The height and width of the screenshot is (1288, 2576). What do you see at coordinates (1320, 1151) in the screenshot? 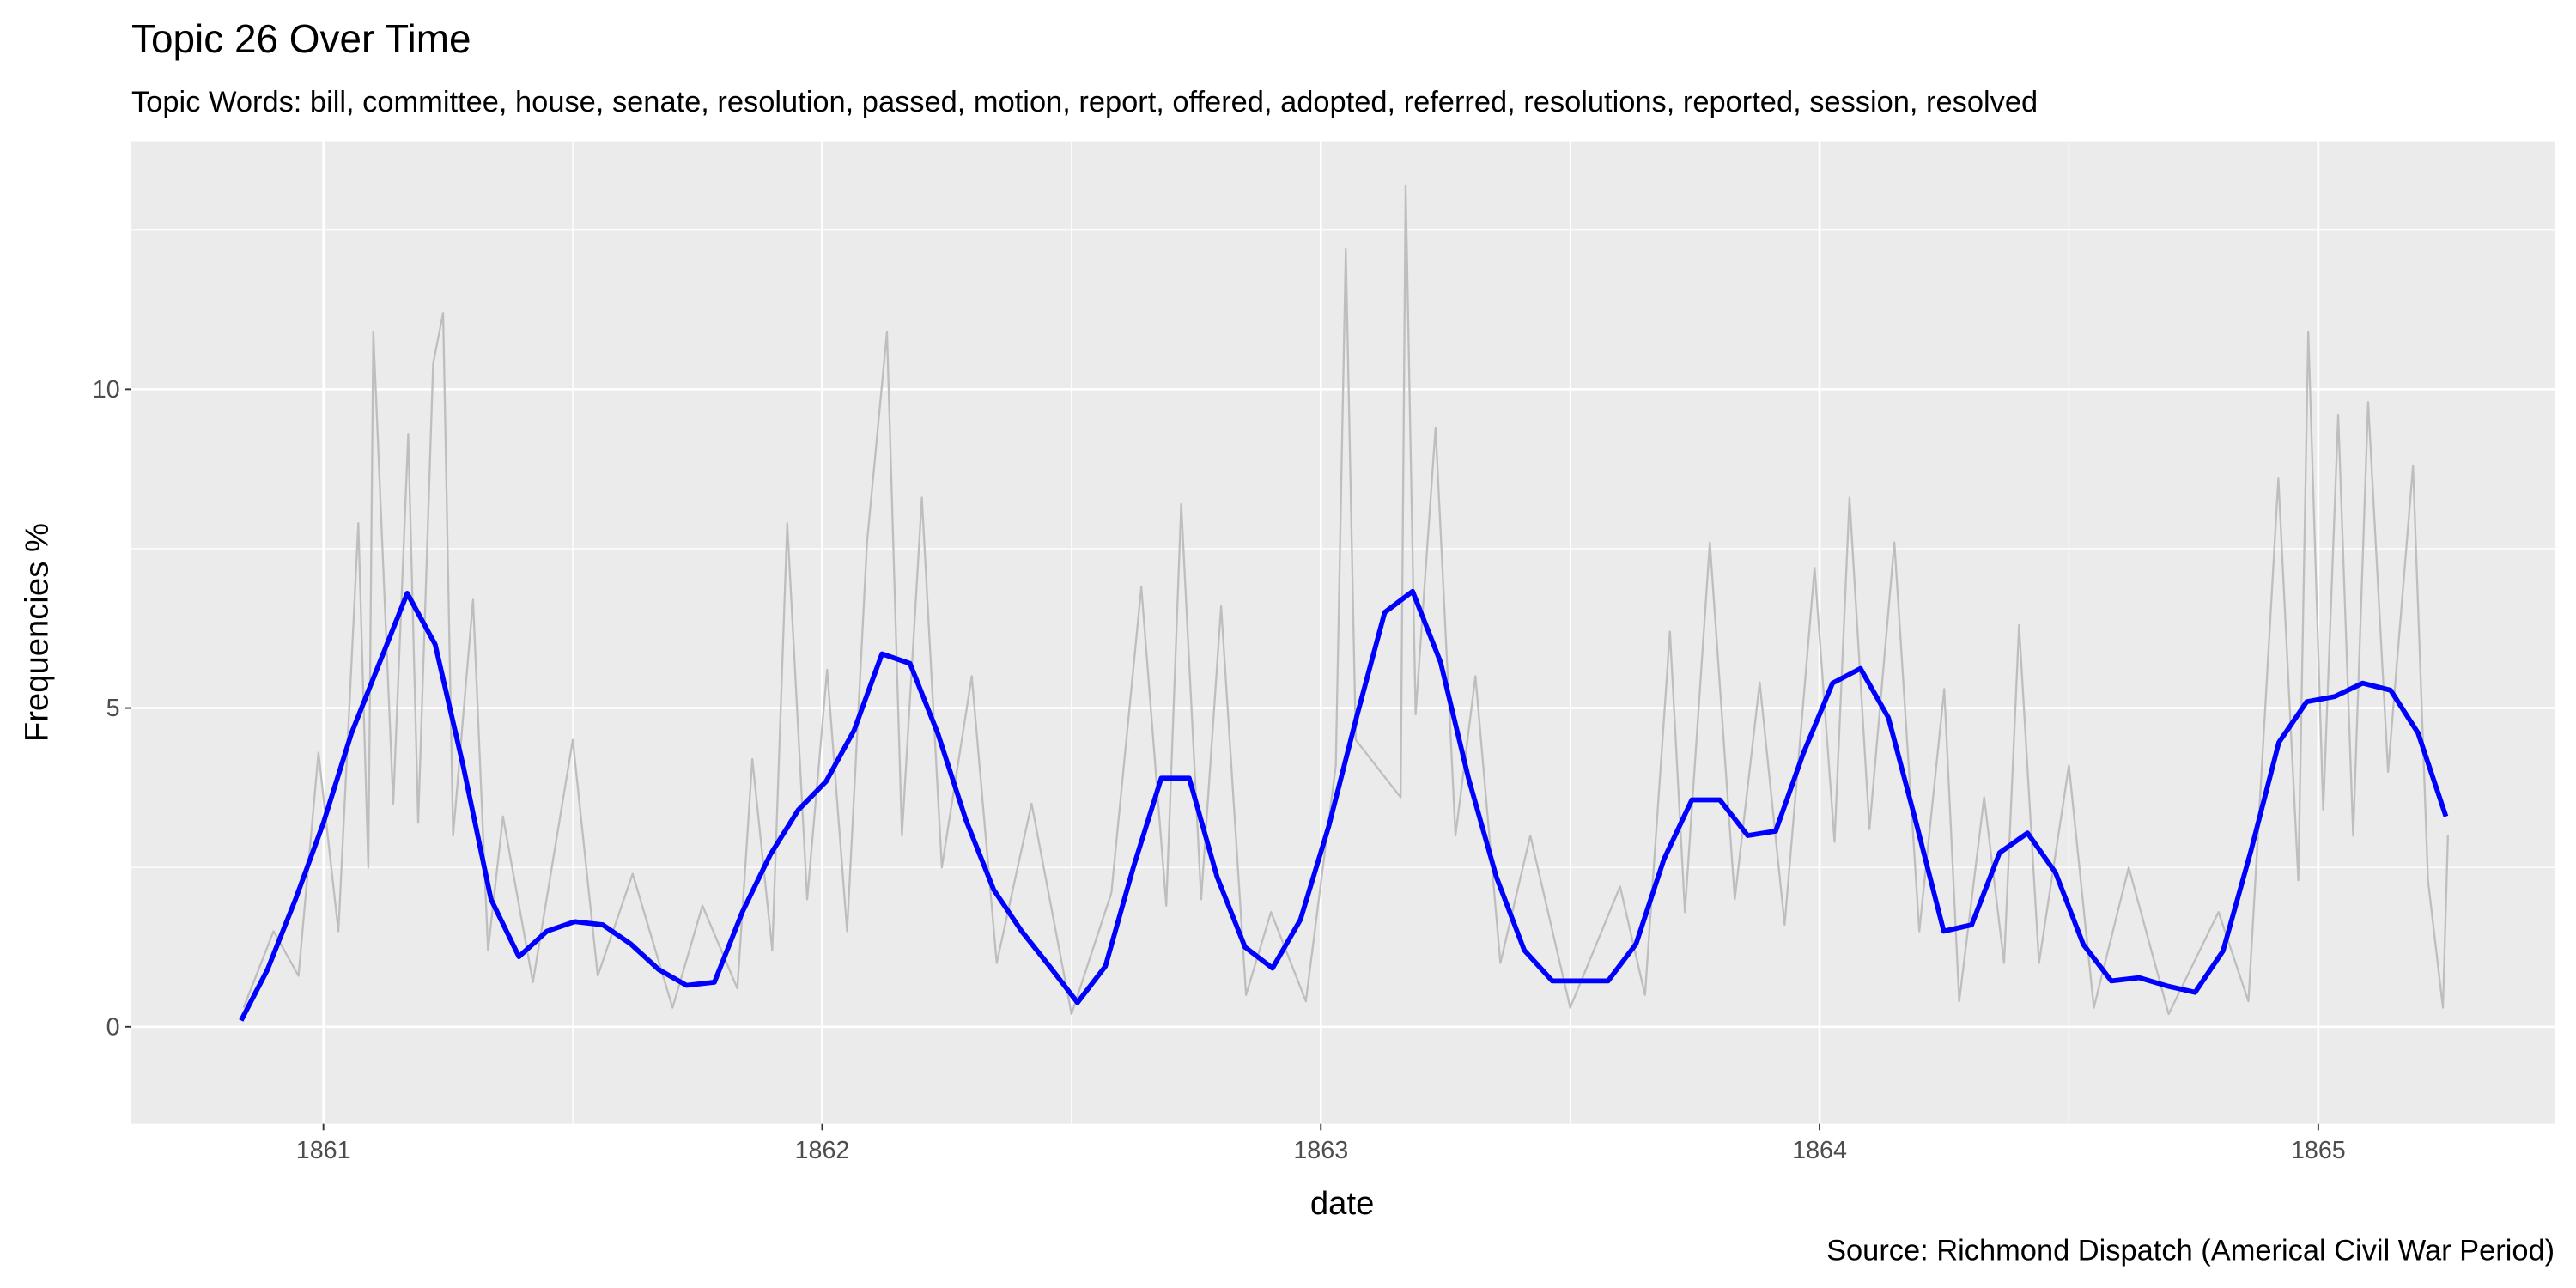
I see `x-tick-label: 1863` at bounding box center [1320, 1151].